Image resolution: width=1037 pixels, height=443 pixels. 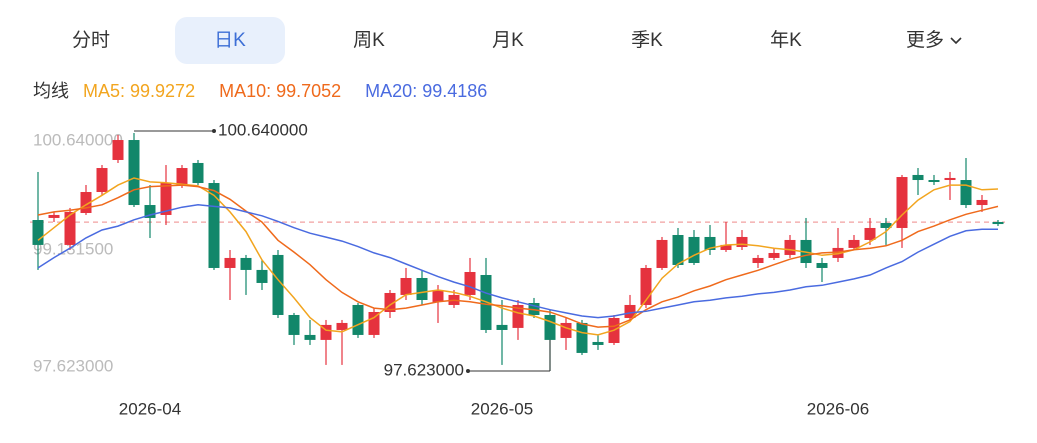 What do you see at coordinates (786, 40) in the screenshot?
I see `tab: 年K` at bounding box center [786, 40].